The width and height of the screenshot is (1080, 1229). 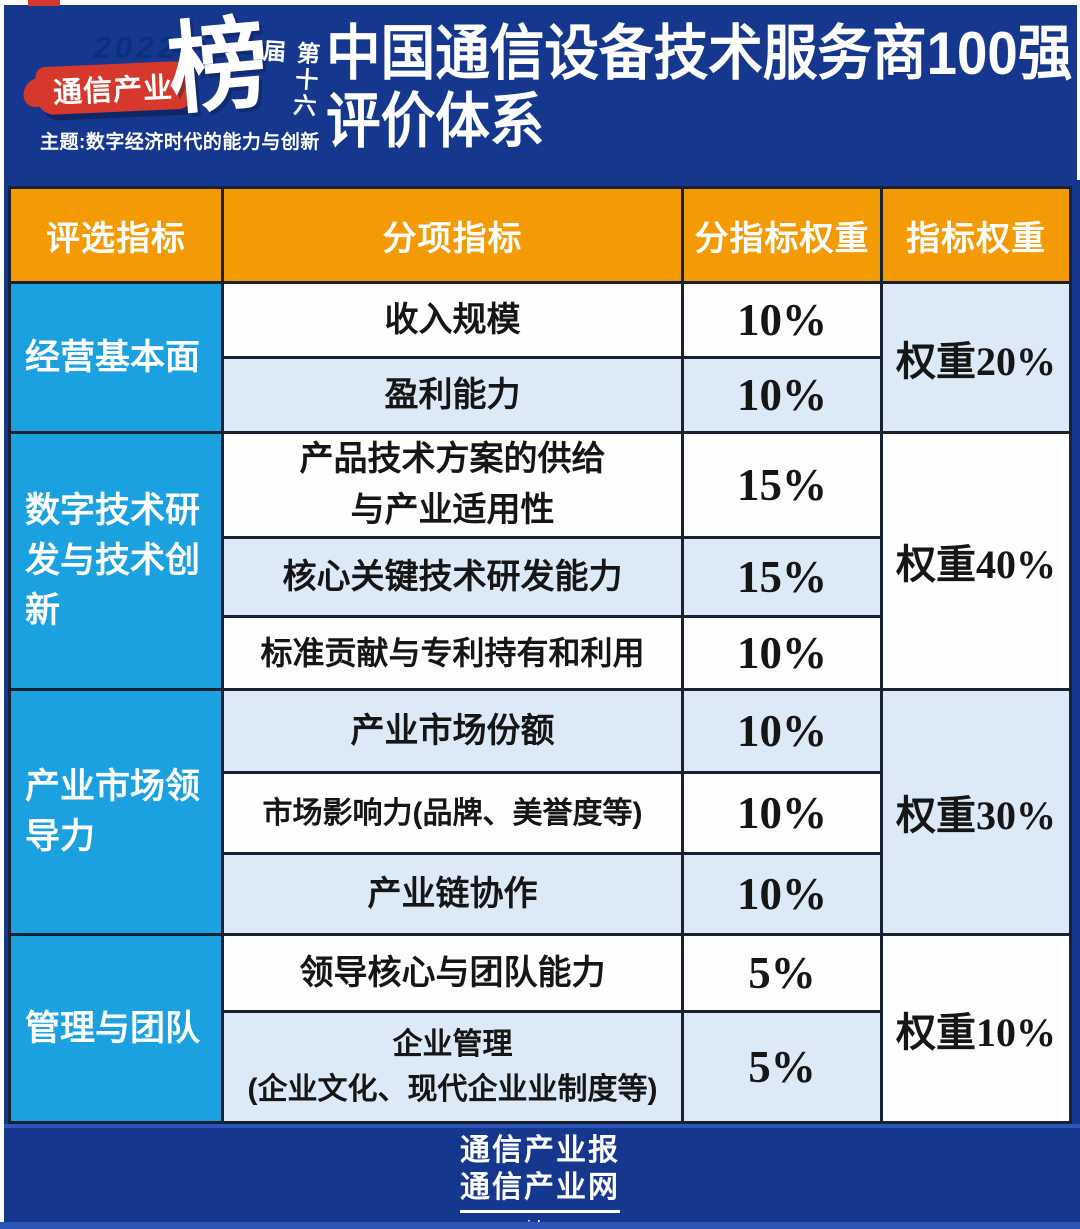 I want to click on category-cell-market-leadership: 产业市场领导力, so click(x=116, y=812).